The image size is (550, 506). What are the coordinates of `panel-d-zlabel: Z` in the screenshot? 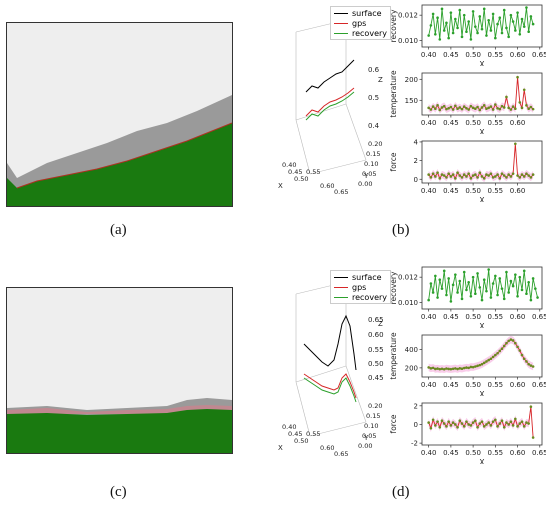 It's located at (380, 324).